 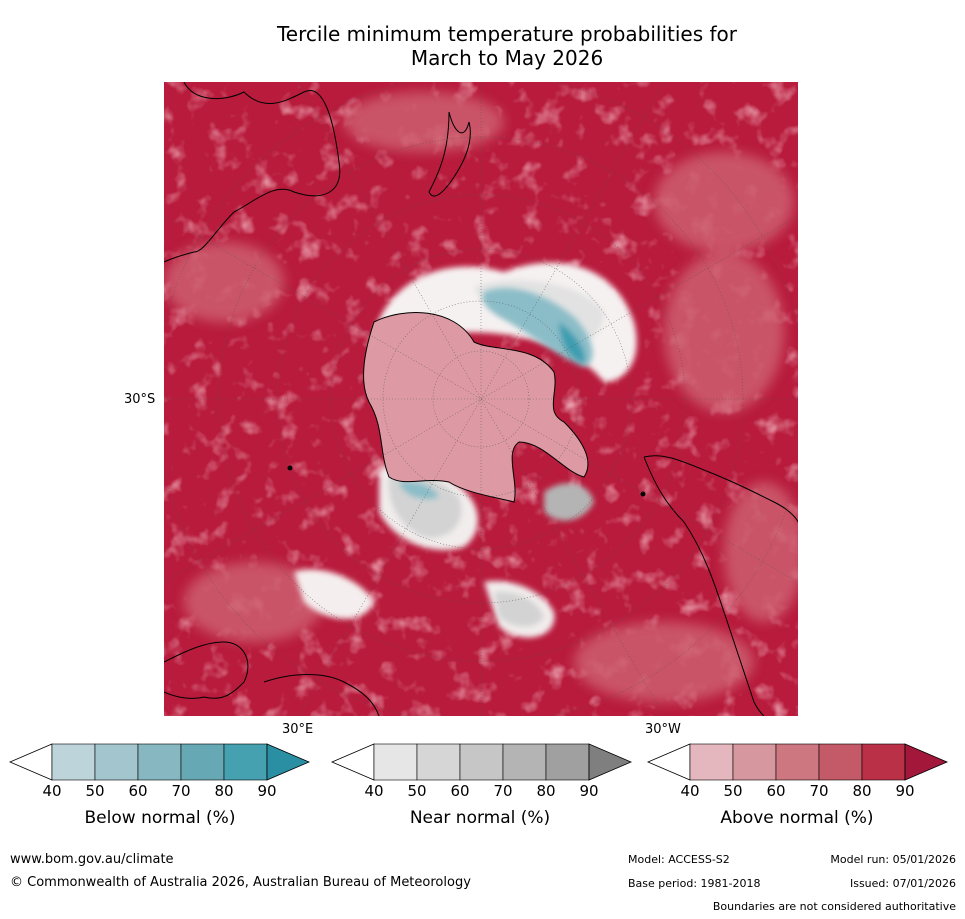 I want to click on above-normal-colorbar-low-arrow, so click(x=668, y=762).